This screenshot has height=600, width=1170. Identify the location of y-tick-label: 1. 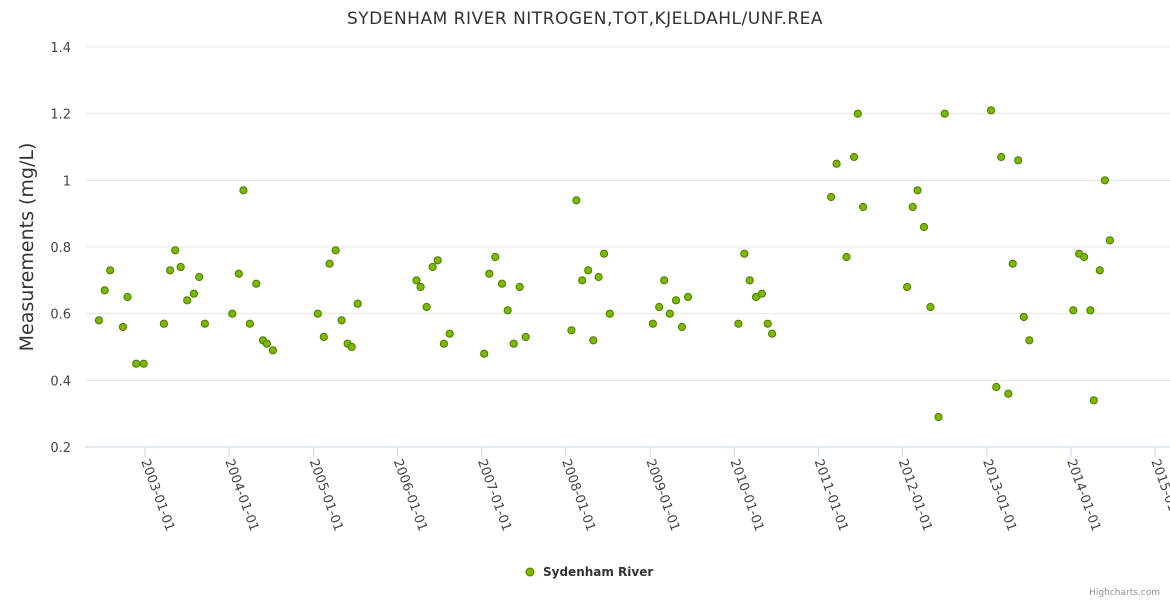
(67, 181).